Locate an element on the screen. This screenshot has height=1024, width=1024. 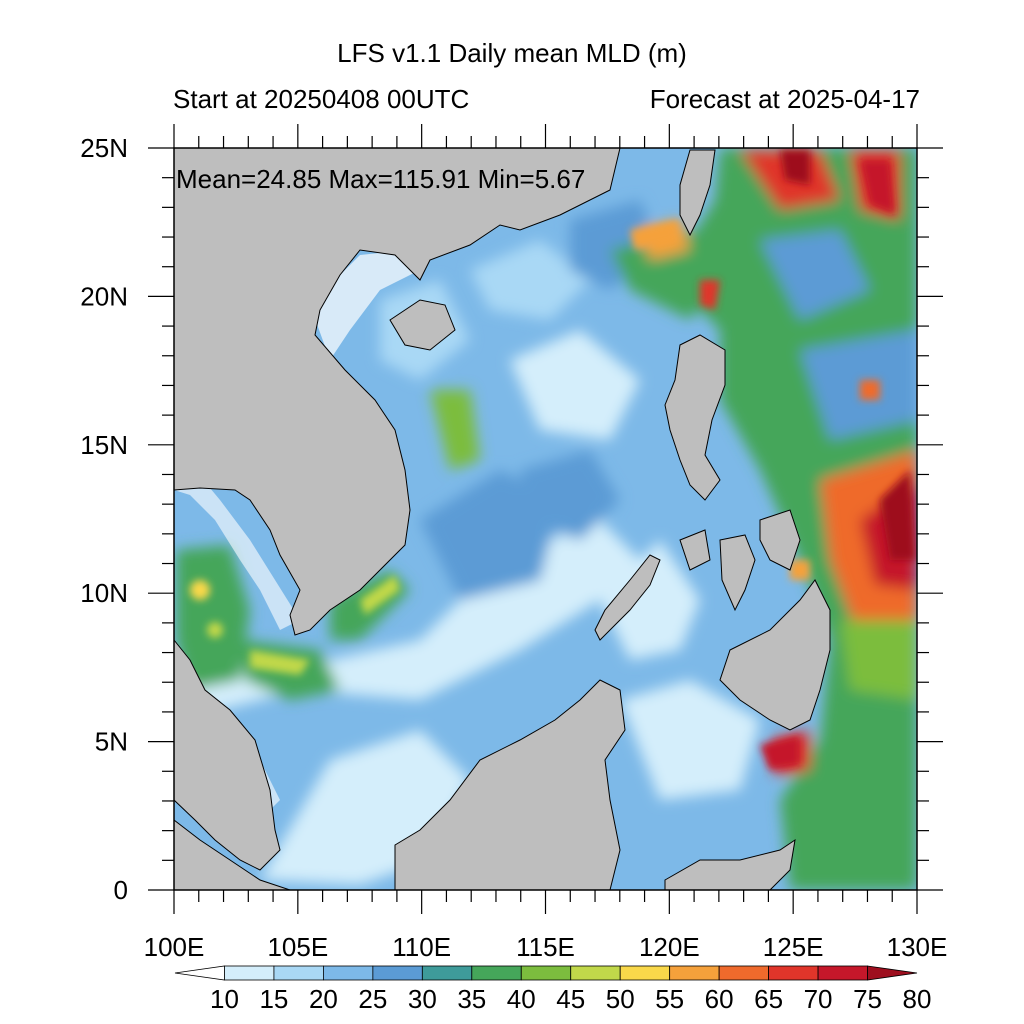
colorbar is located at coordinates (546, 973).